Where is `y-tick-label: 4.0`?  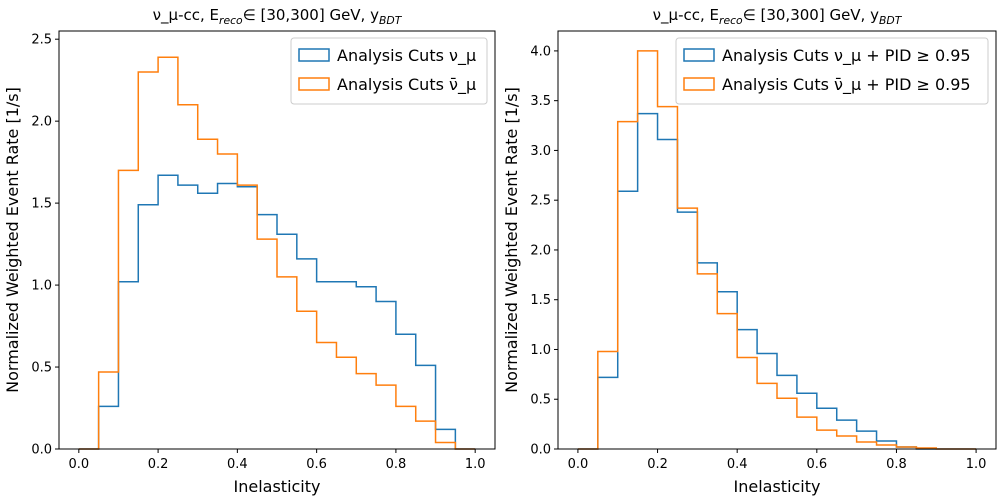
y-tick-label: 4.0 is located at coordinates (540, 51).